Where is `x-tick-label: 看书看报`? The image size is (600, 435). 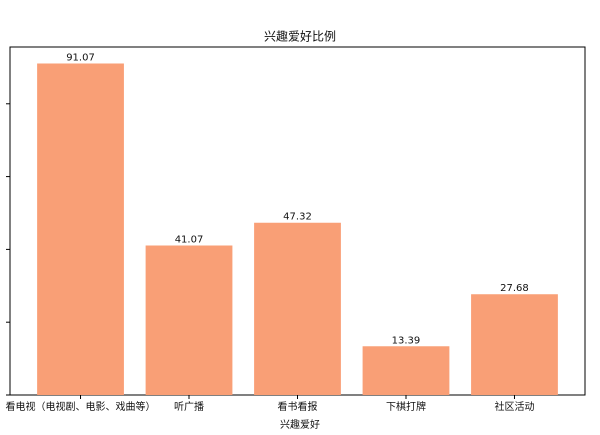 x-tick-label: 看书看报 is located at coordinates (298, 406).